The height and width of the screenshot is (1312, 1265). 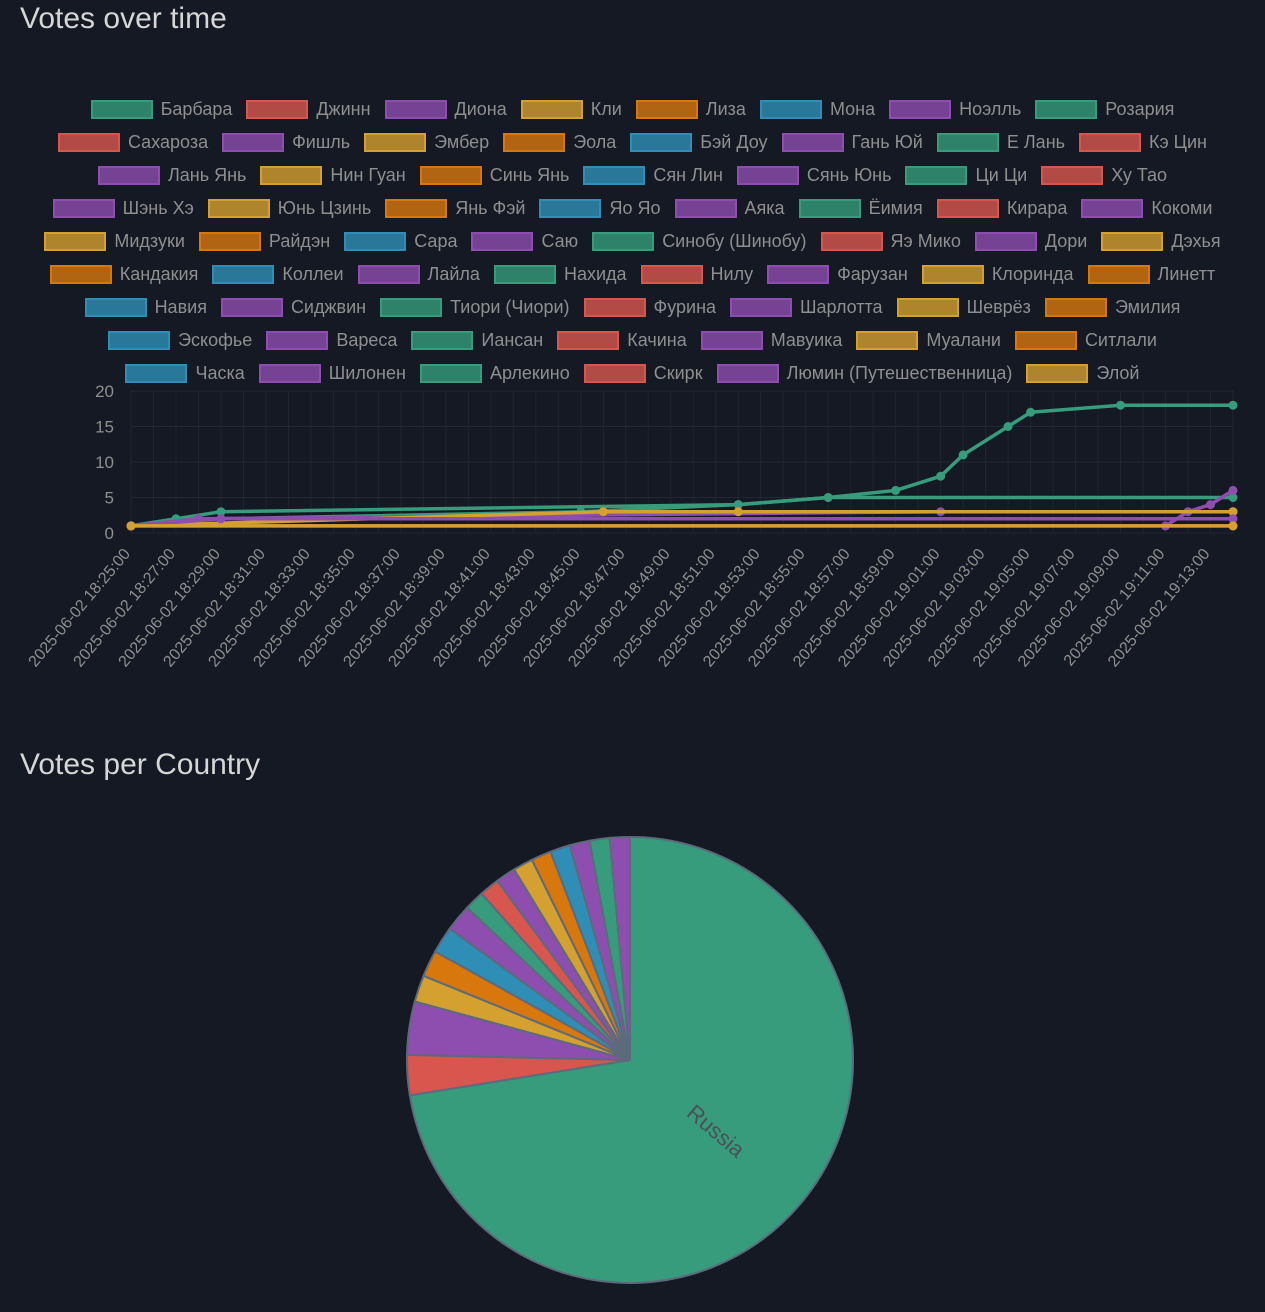 I want to click on legend-item: Шэнь Хэ, so click(x=123, y=208).